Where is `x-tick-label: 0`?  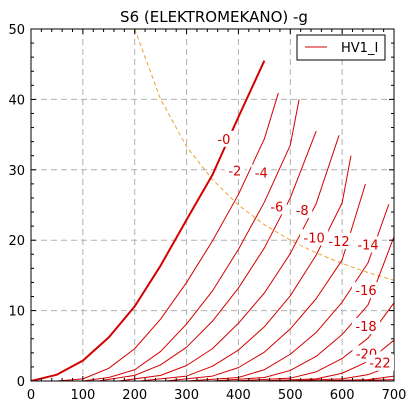 x-tick-label: 0 is located at coordinates (31, 395).